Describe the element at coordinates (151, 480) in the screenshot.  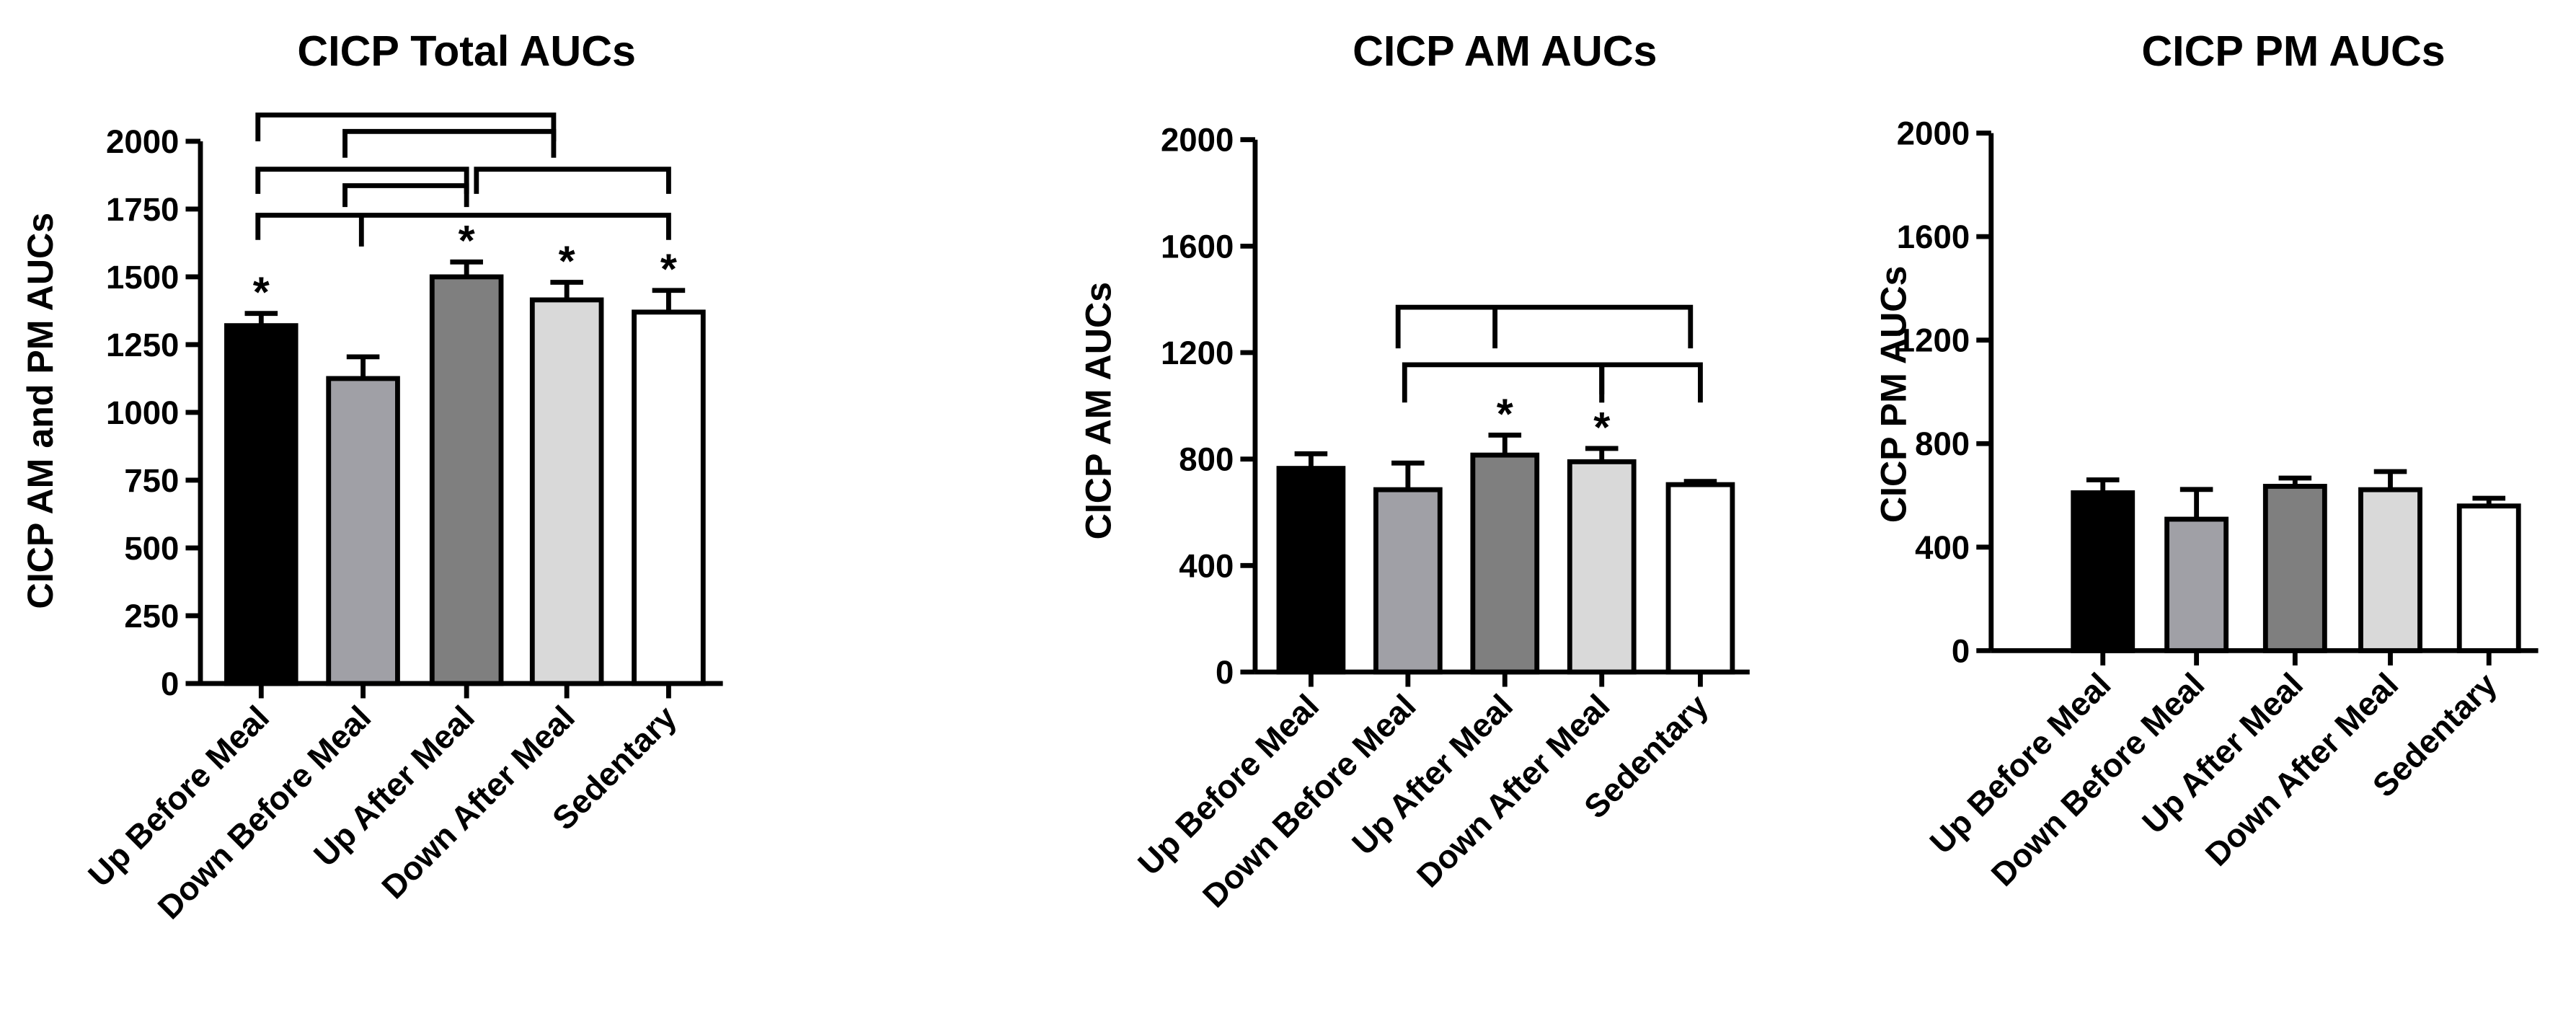
I see `y-tick-label: 750` at that location.